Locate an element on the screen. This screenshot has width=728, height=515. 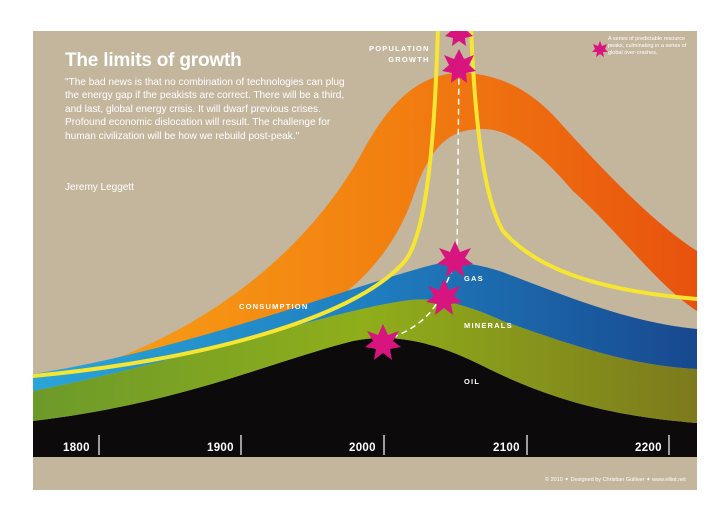
consumption-label: CONSUMPTION is located at coordinates (274, 306).